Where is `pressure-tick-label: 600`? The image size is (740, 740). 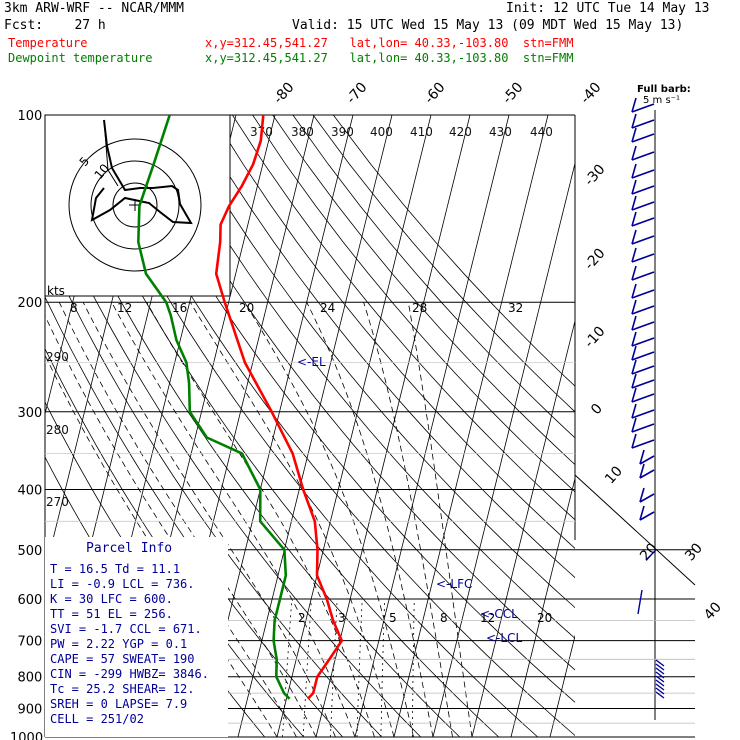 pressure-tick-label: 600 is located at coordinates (30, 600).